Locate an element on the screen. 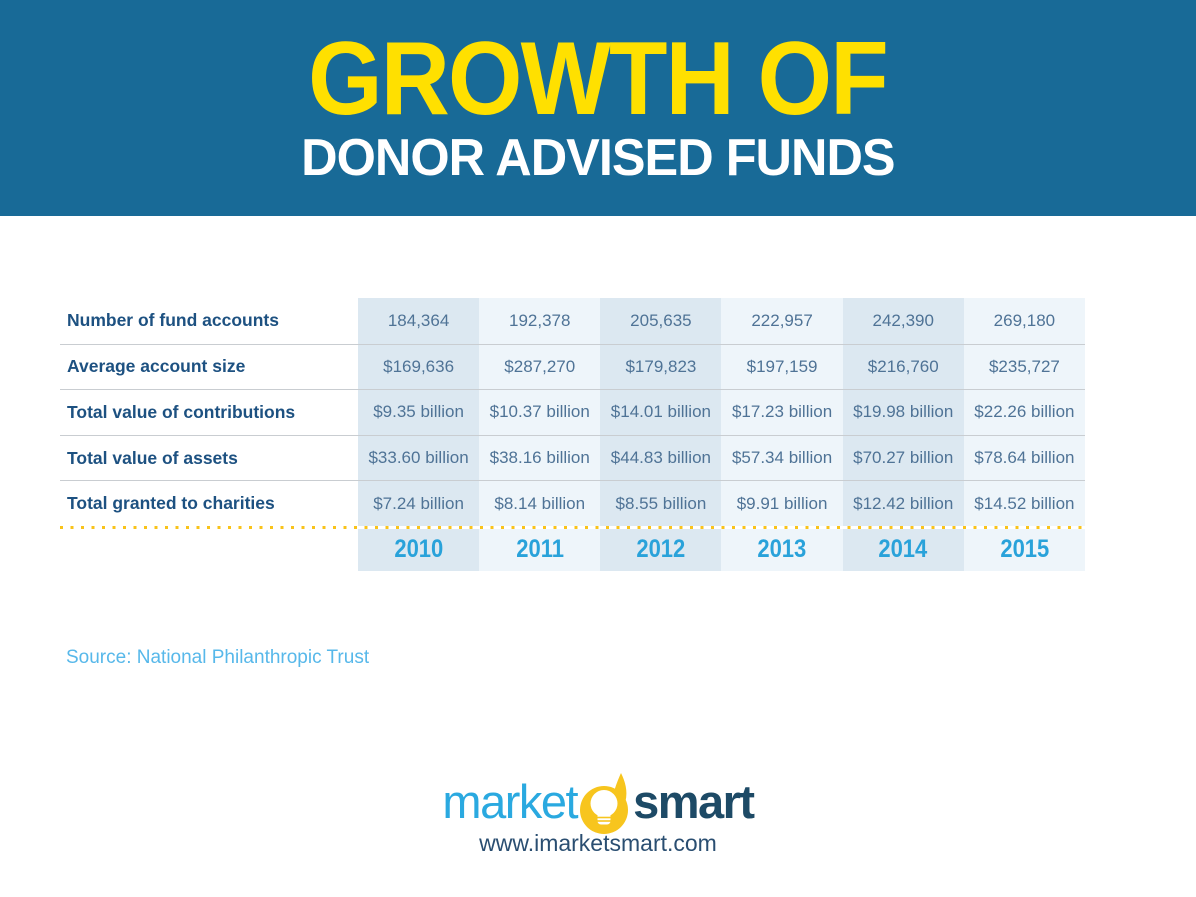 The image size is (1196, 897). value-cell: 205,635 is located at coordinates (661, 321).